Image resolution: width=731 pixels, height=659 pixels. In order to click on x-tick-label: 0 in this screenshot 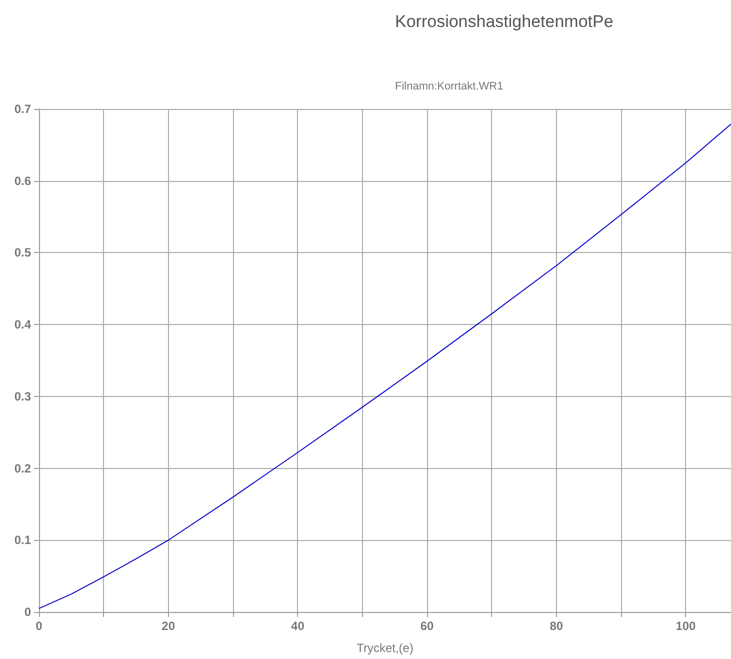, I will do `click(39, 626)`.